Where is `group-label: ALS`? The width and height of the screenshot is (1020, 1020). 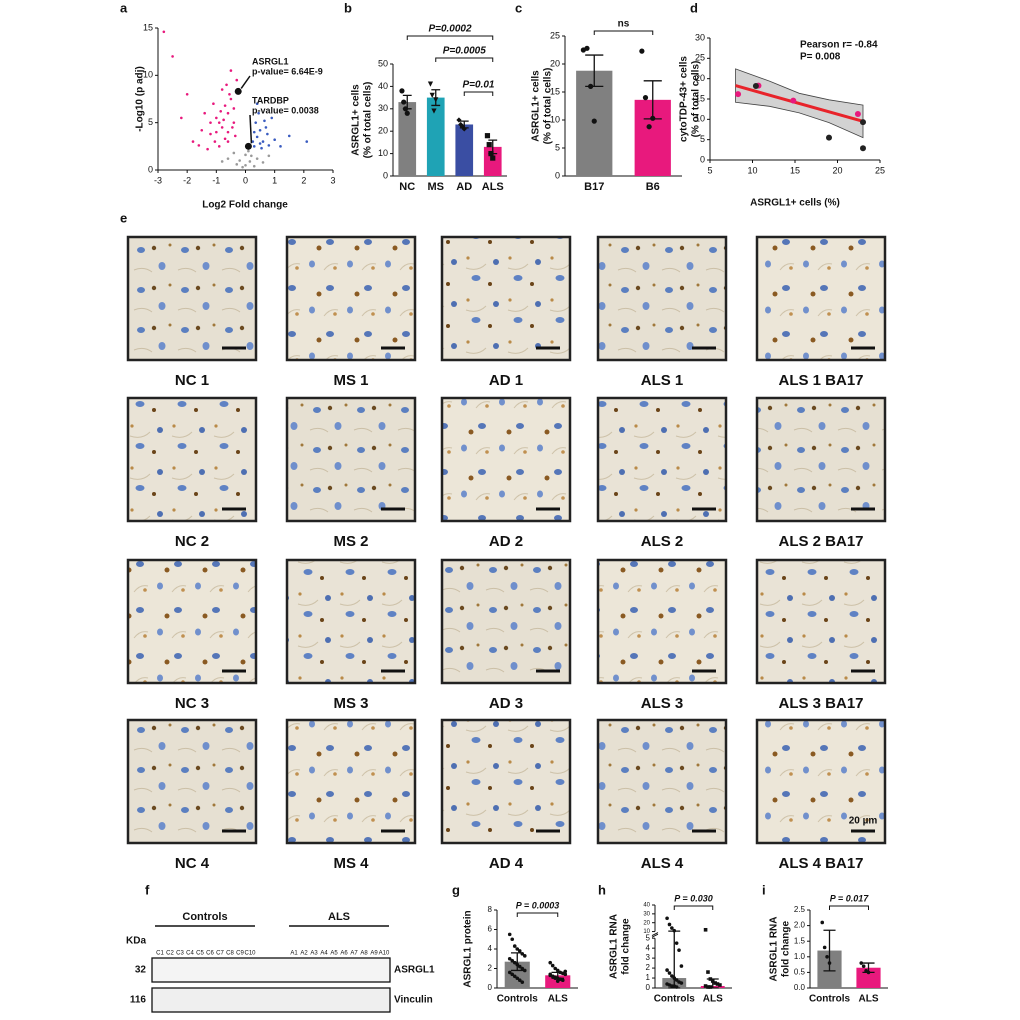 group-label: ALS is located at coordinates (339, 917).